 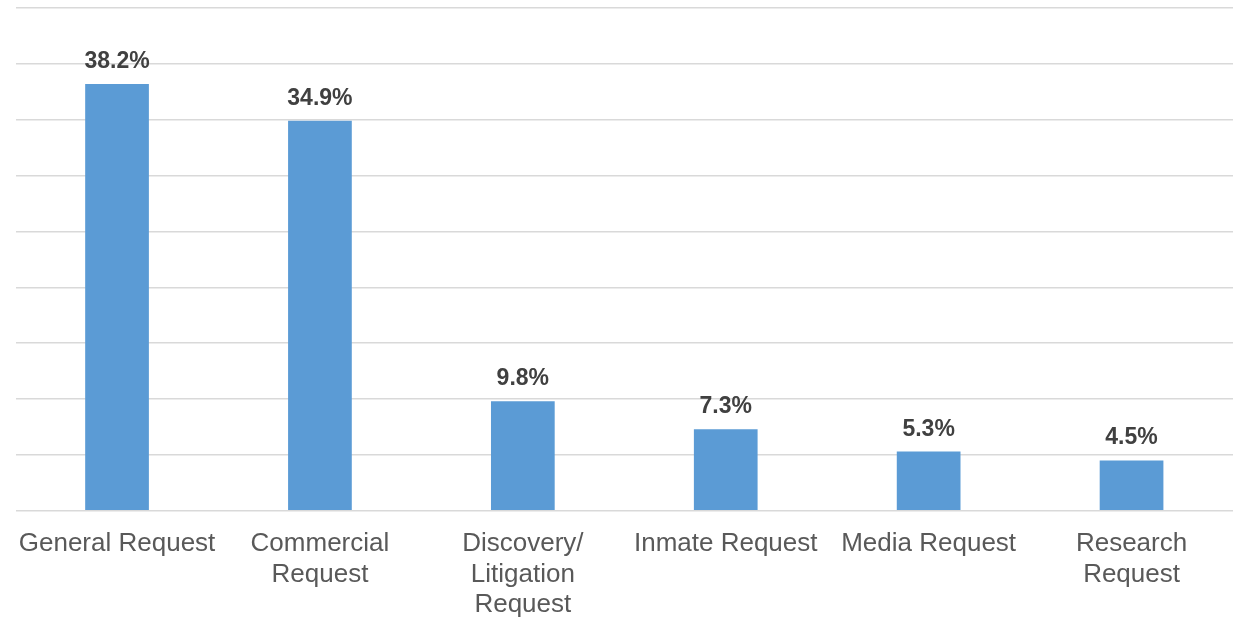 What do you see at coordinates (320, 96) in the screenshot?
I see `data-label: 34.9%` at bounding box center [320, 96].